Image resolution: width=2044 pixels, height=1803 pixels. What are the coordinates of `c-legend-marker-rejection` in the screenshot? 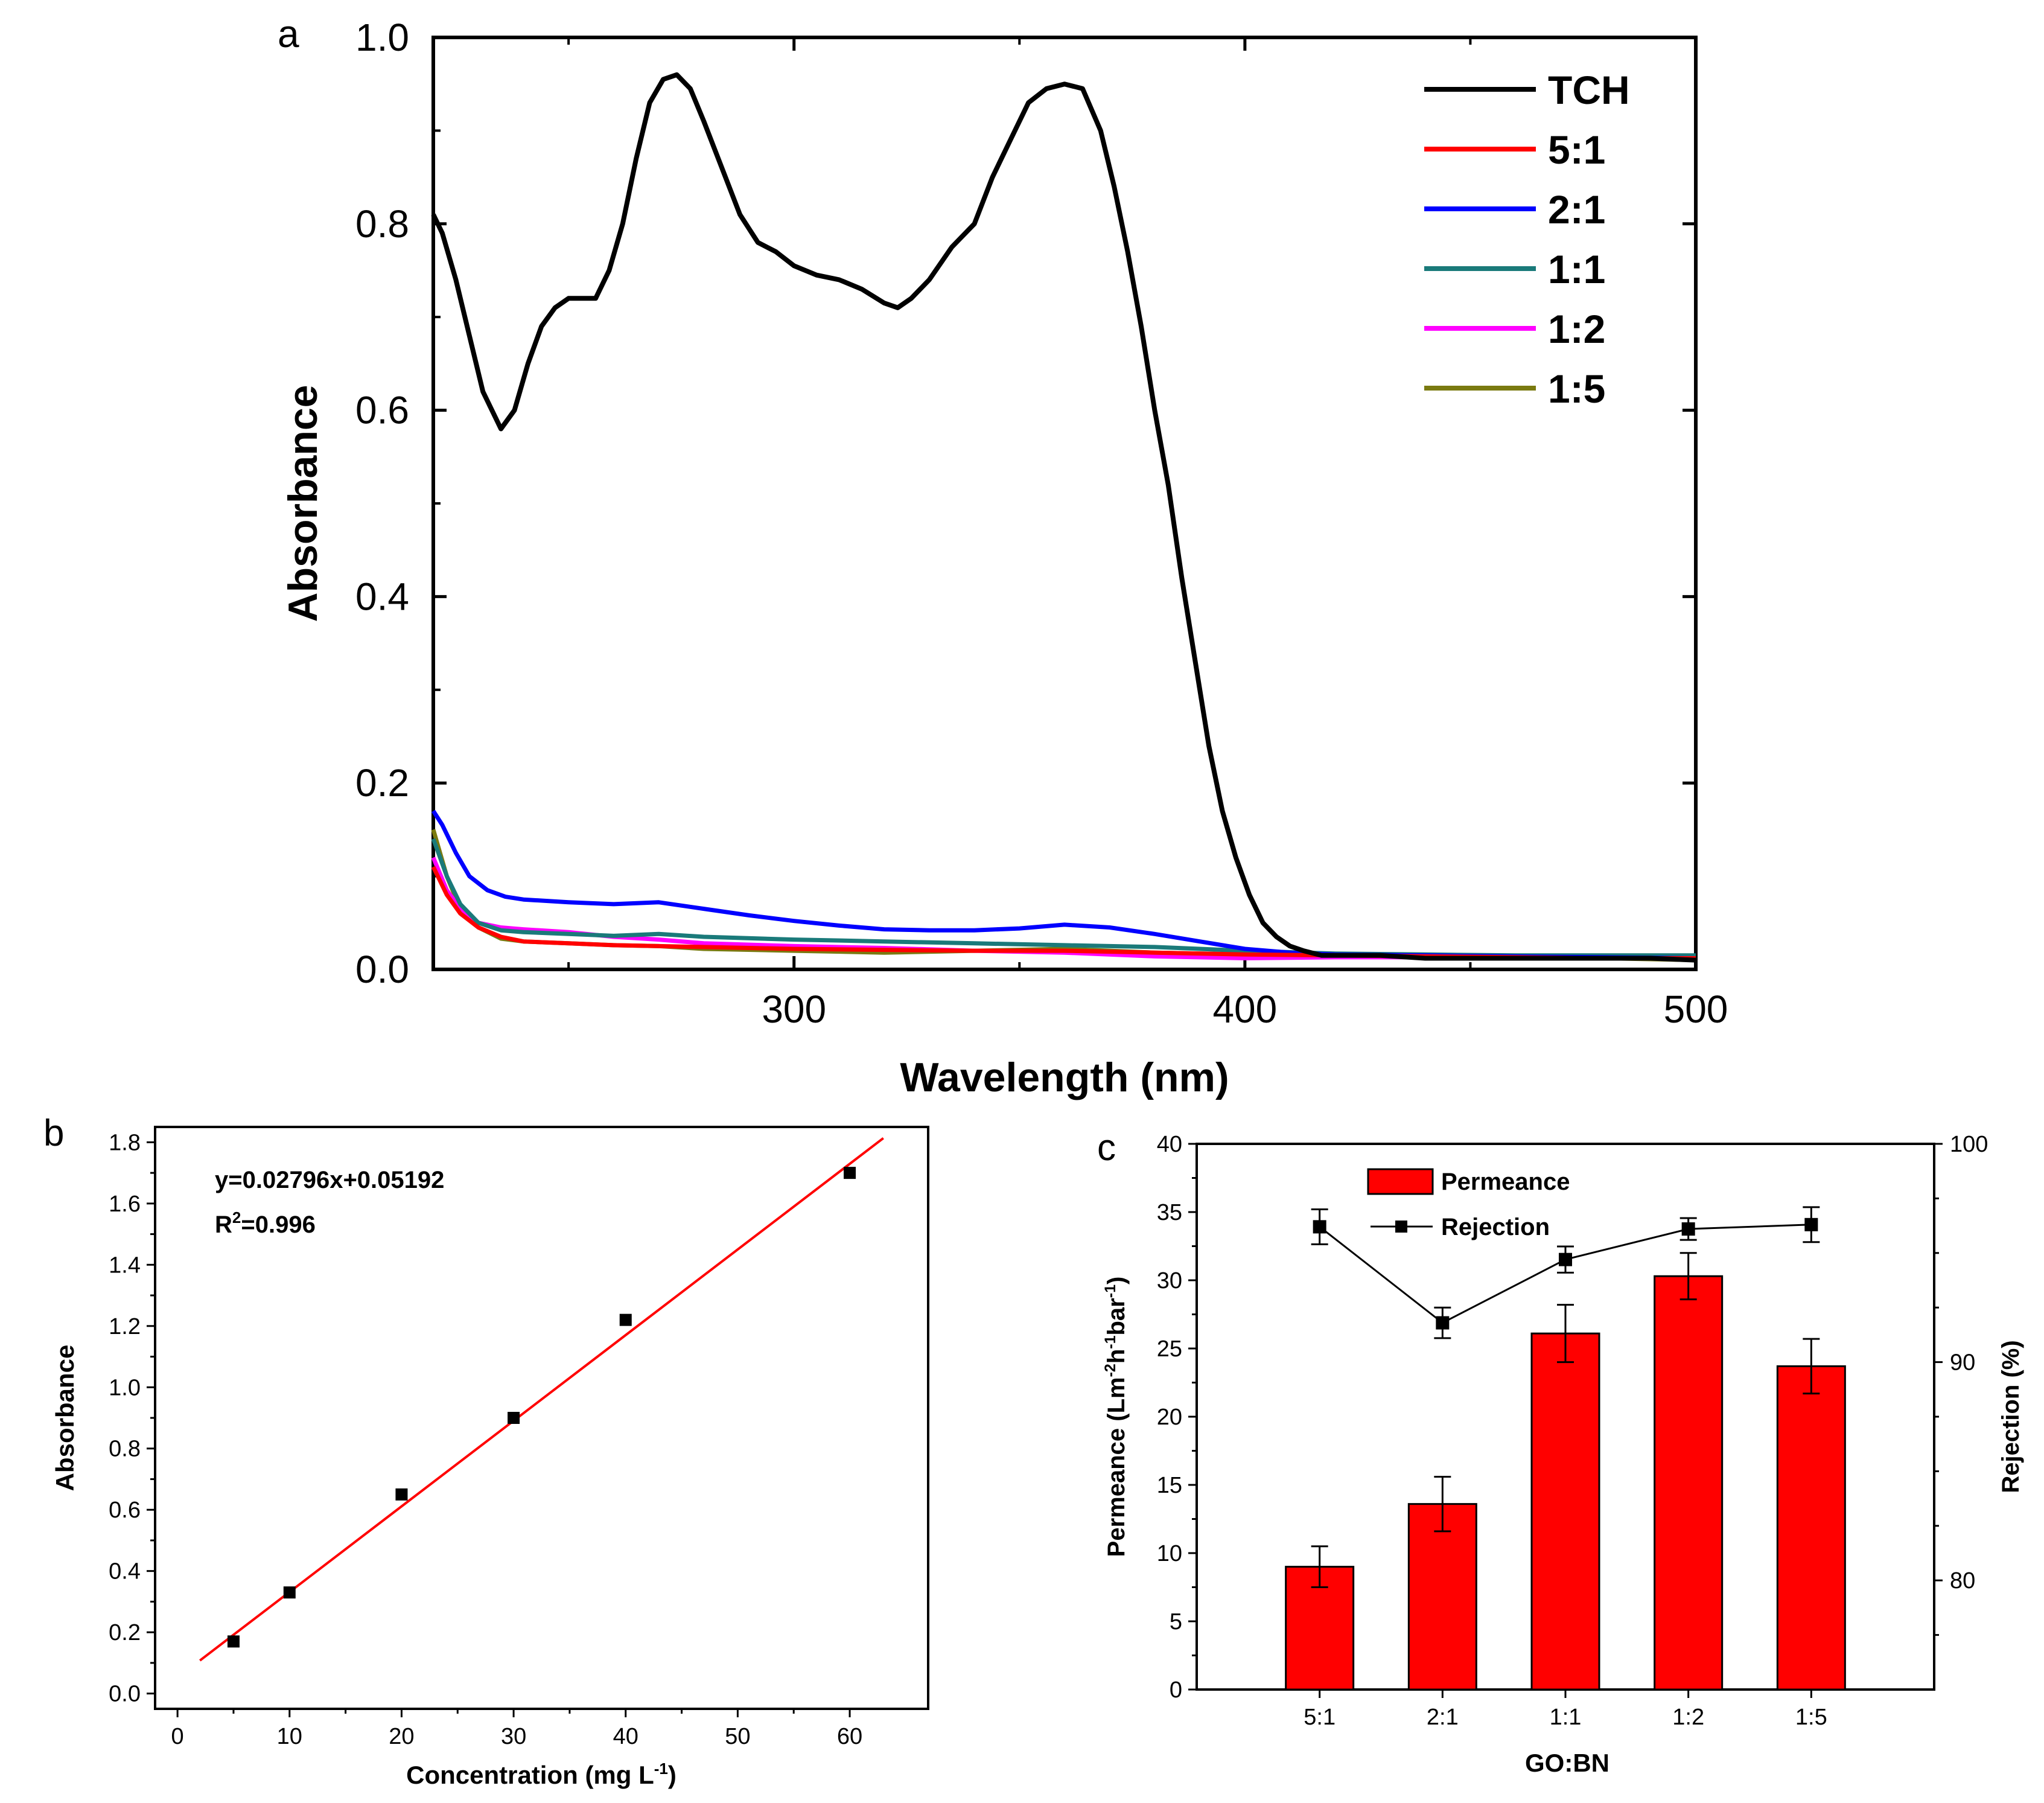 It's located at (1401, 1227).